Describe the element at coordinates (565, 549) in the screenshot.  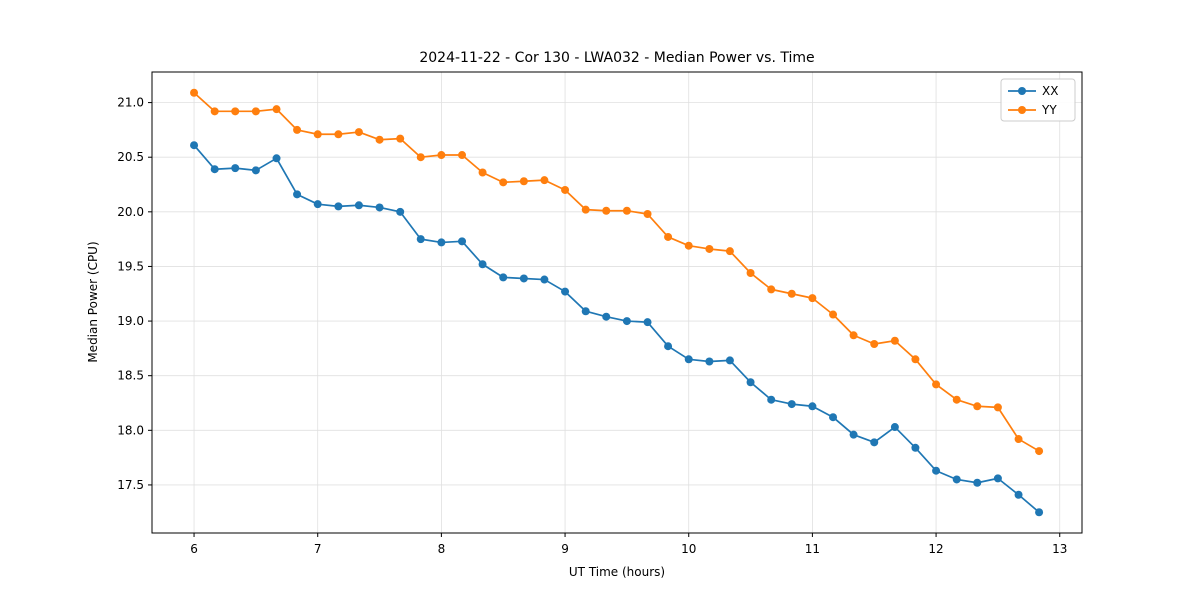
I see `x-tick-label: 9` at that location.